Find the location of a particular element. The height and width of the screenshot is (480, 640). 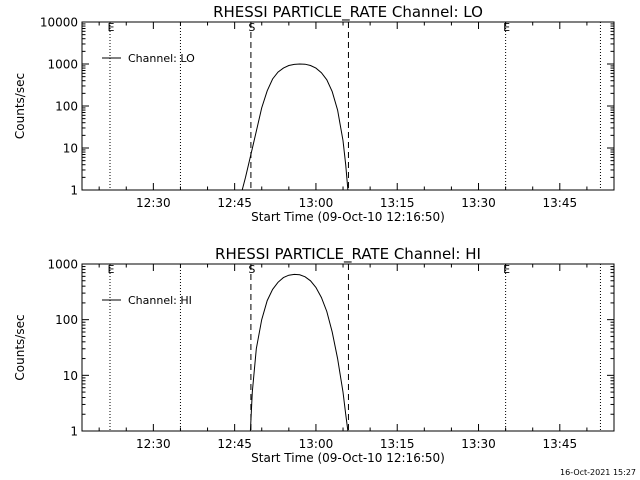

chart-title: RHESSI PARTICLE_RATE Channel: HI is located at coordinates (348, 254).